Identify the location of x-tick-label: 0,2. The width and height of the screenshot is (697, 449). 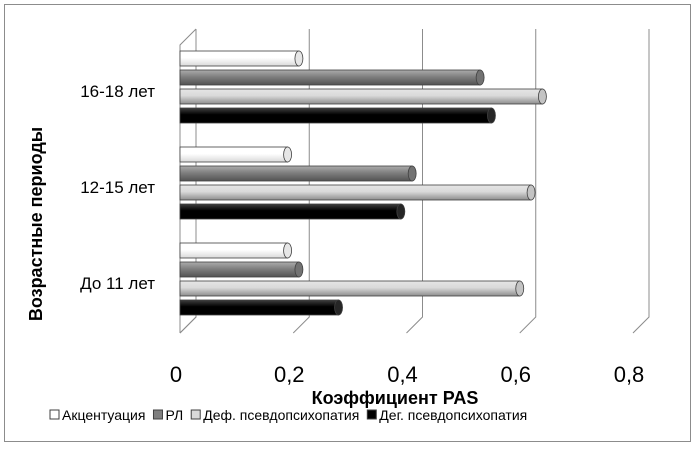
(289, 374).